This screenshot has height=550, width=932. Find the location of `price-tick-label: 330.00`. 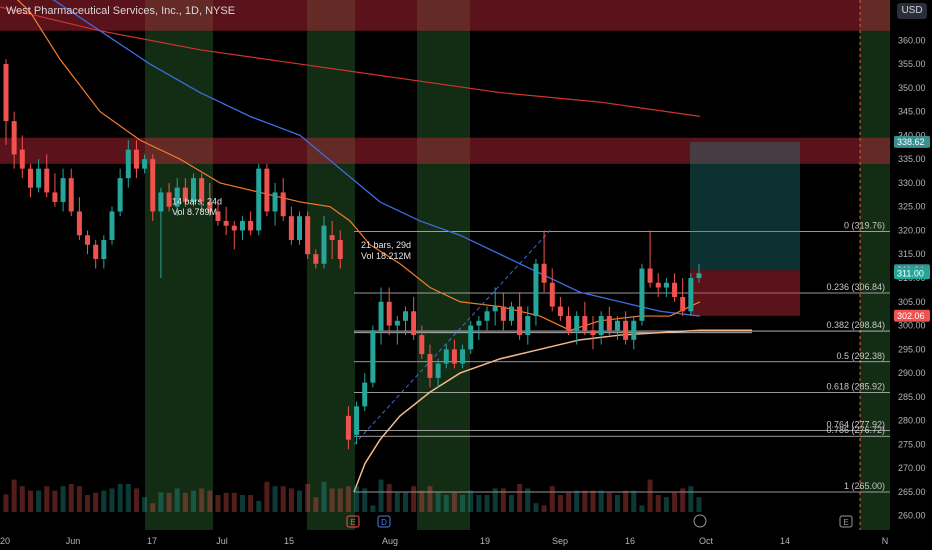

price-tick-label: 330.00 is located at coordinates (912, 183).